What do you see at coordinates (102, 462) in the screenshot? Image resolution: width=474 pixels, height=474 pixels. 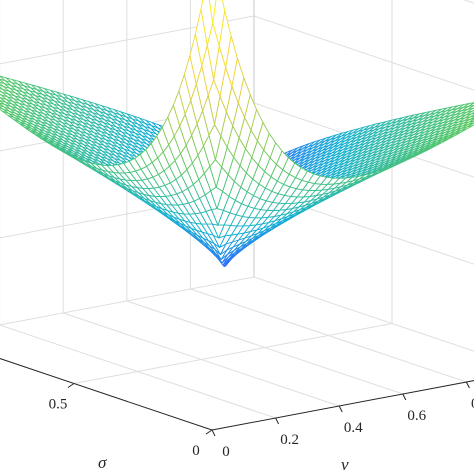 I see `y-axis-title: σ` at bounding box center [102, 462].